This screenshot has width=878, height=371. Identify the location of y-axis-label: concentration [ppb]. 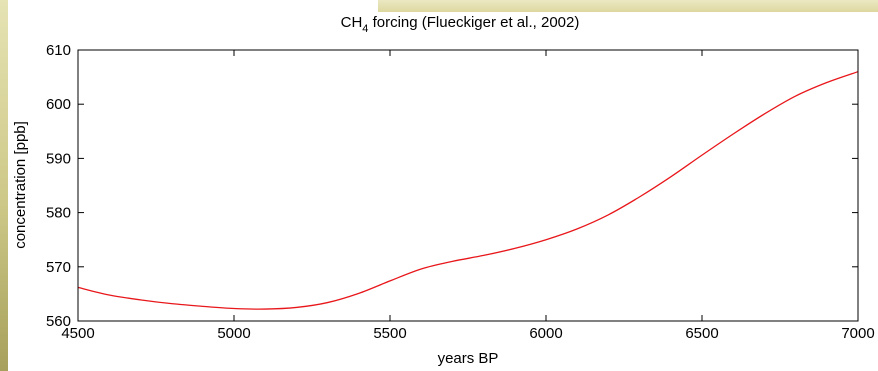
(20, 185).